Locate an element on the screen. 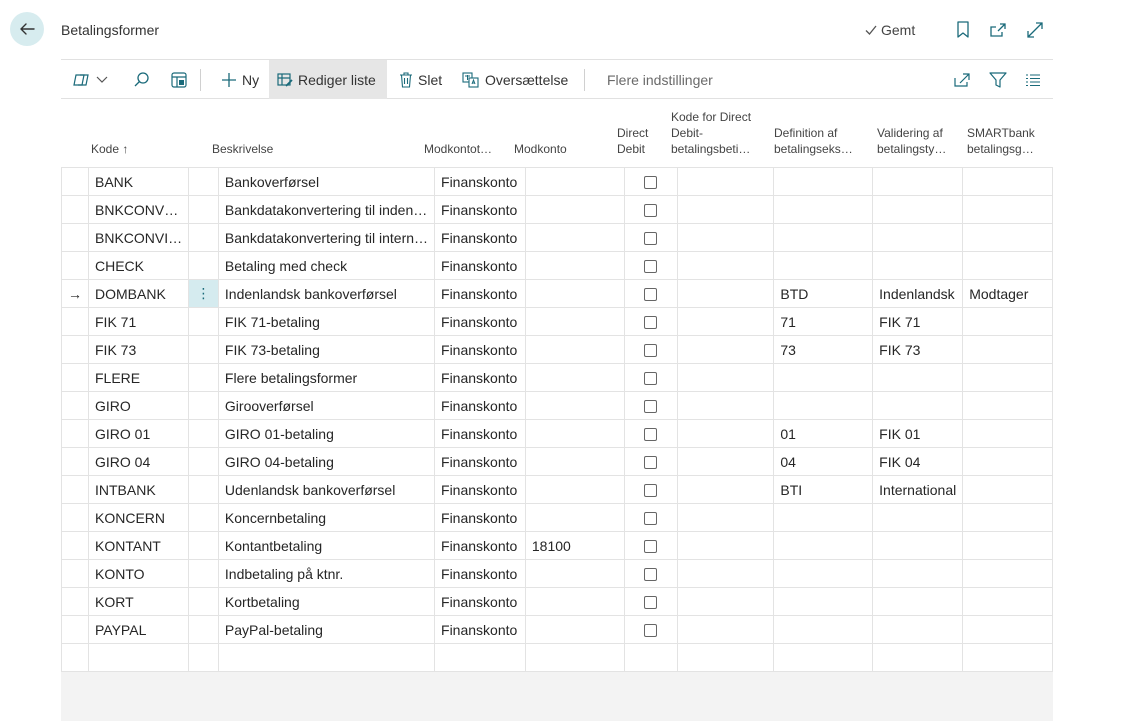 The height and width of the screenshot is (721, 1121). views-dropdown-button is located at coordinates (90, 79).